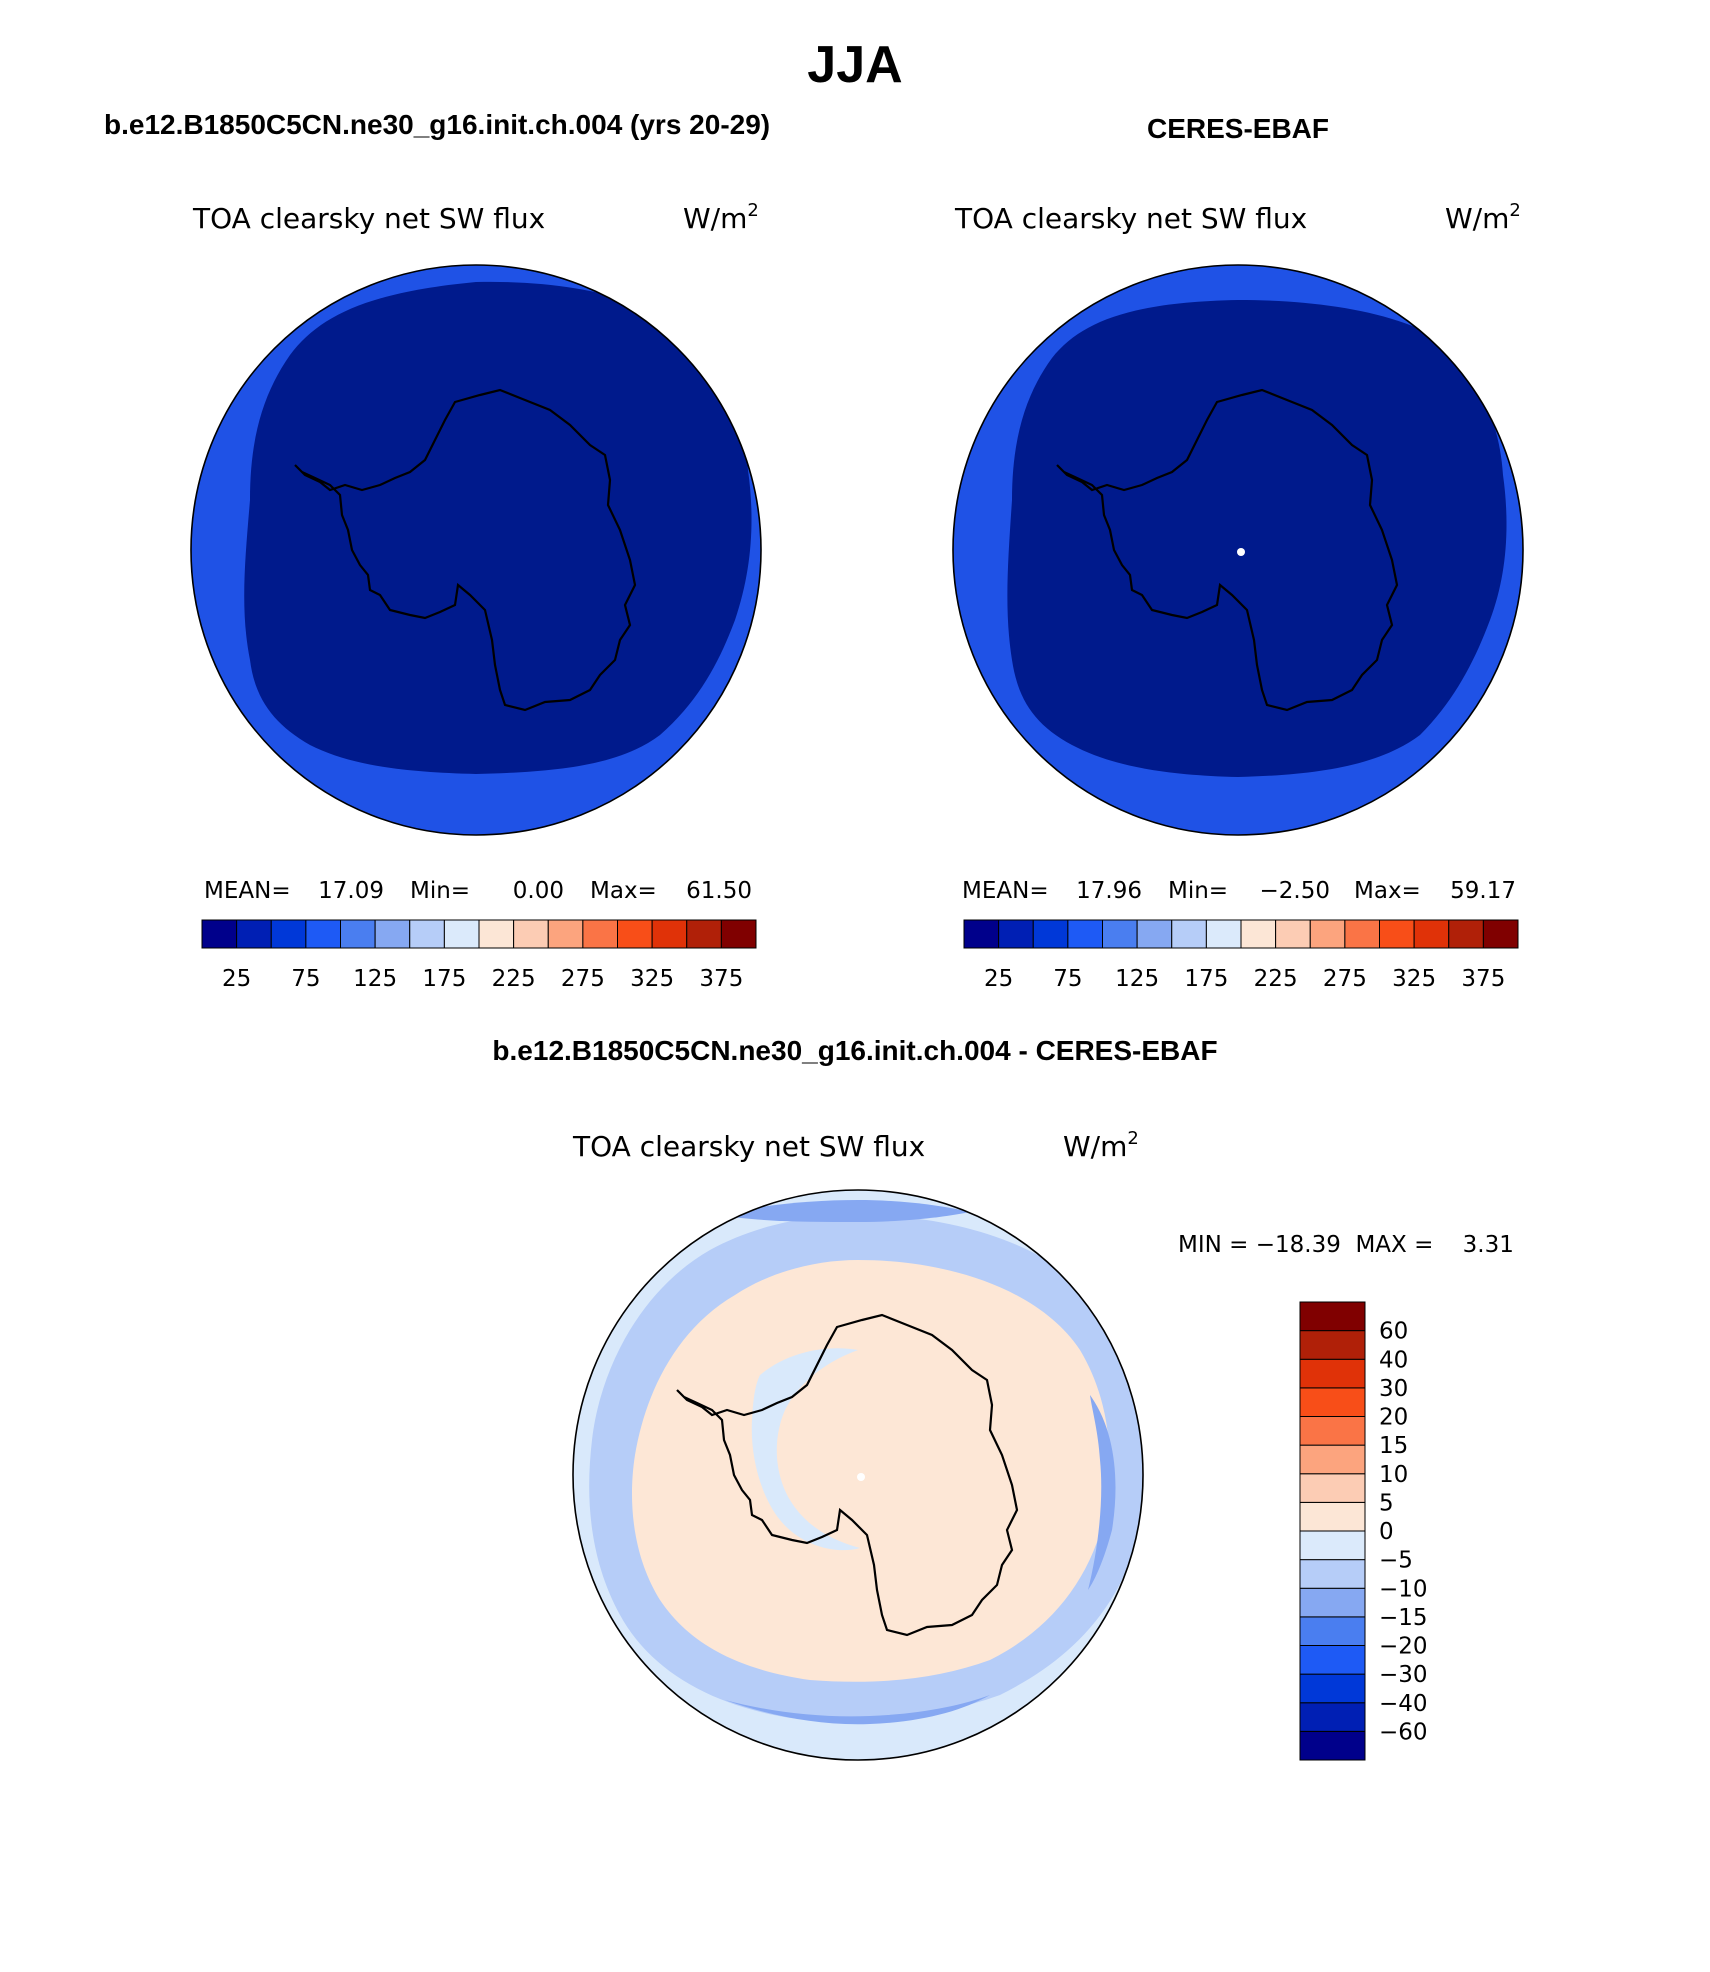  Describe the element at coordinates (998, 979) in the screenshot. I see `obs-colorbar-label-1: 25` at that location.